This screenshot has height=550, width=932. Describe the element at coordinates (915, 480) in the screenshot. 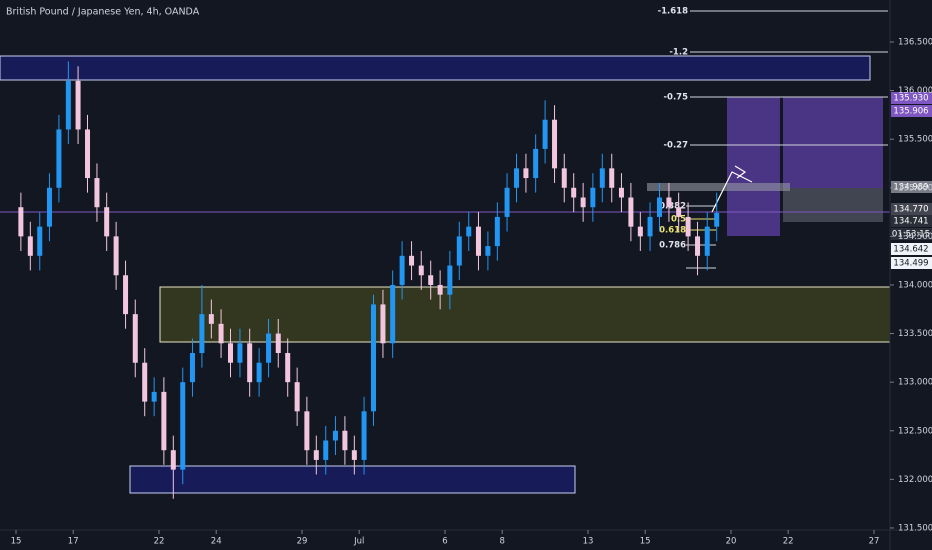

I see `y-tick-label: 132.000` at that location.